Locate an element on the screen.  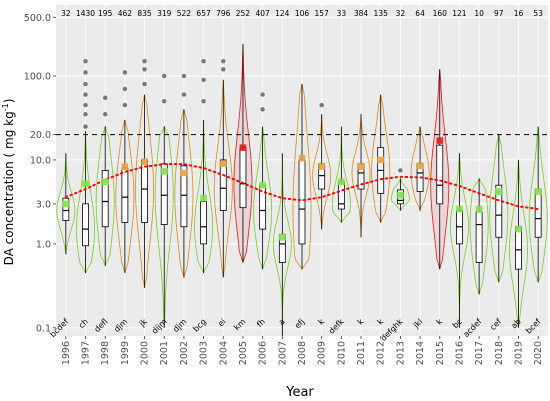
mean-2013 is located at coordinates (400, 195).